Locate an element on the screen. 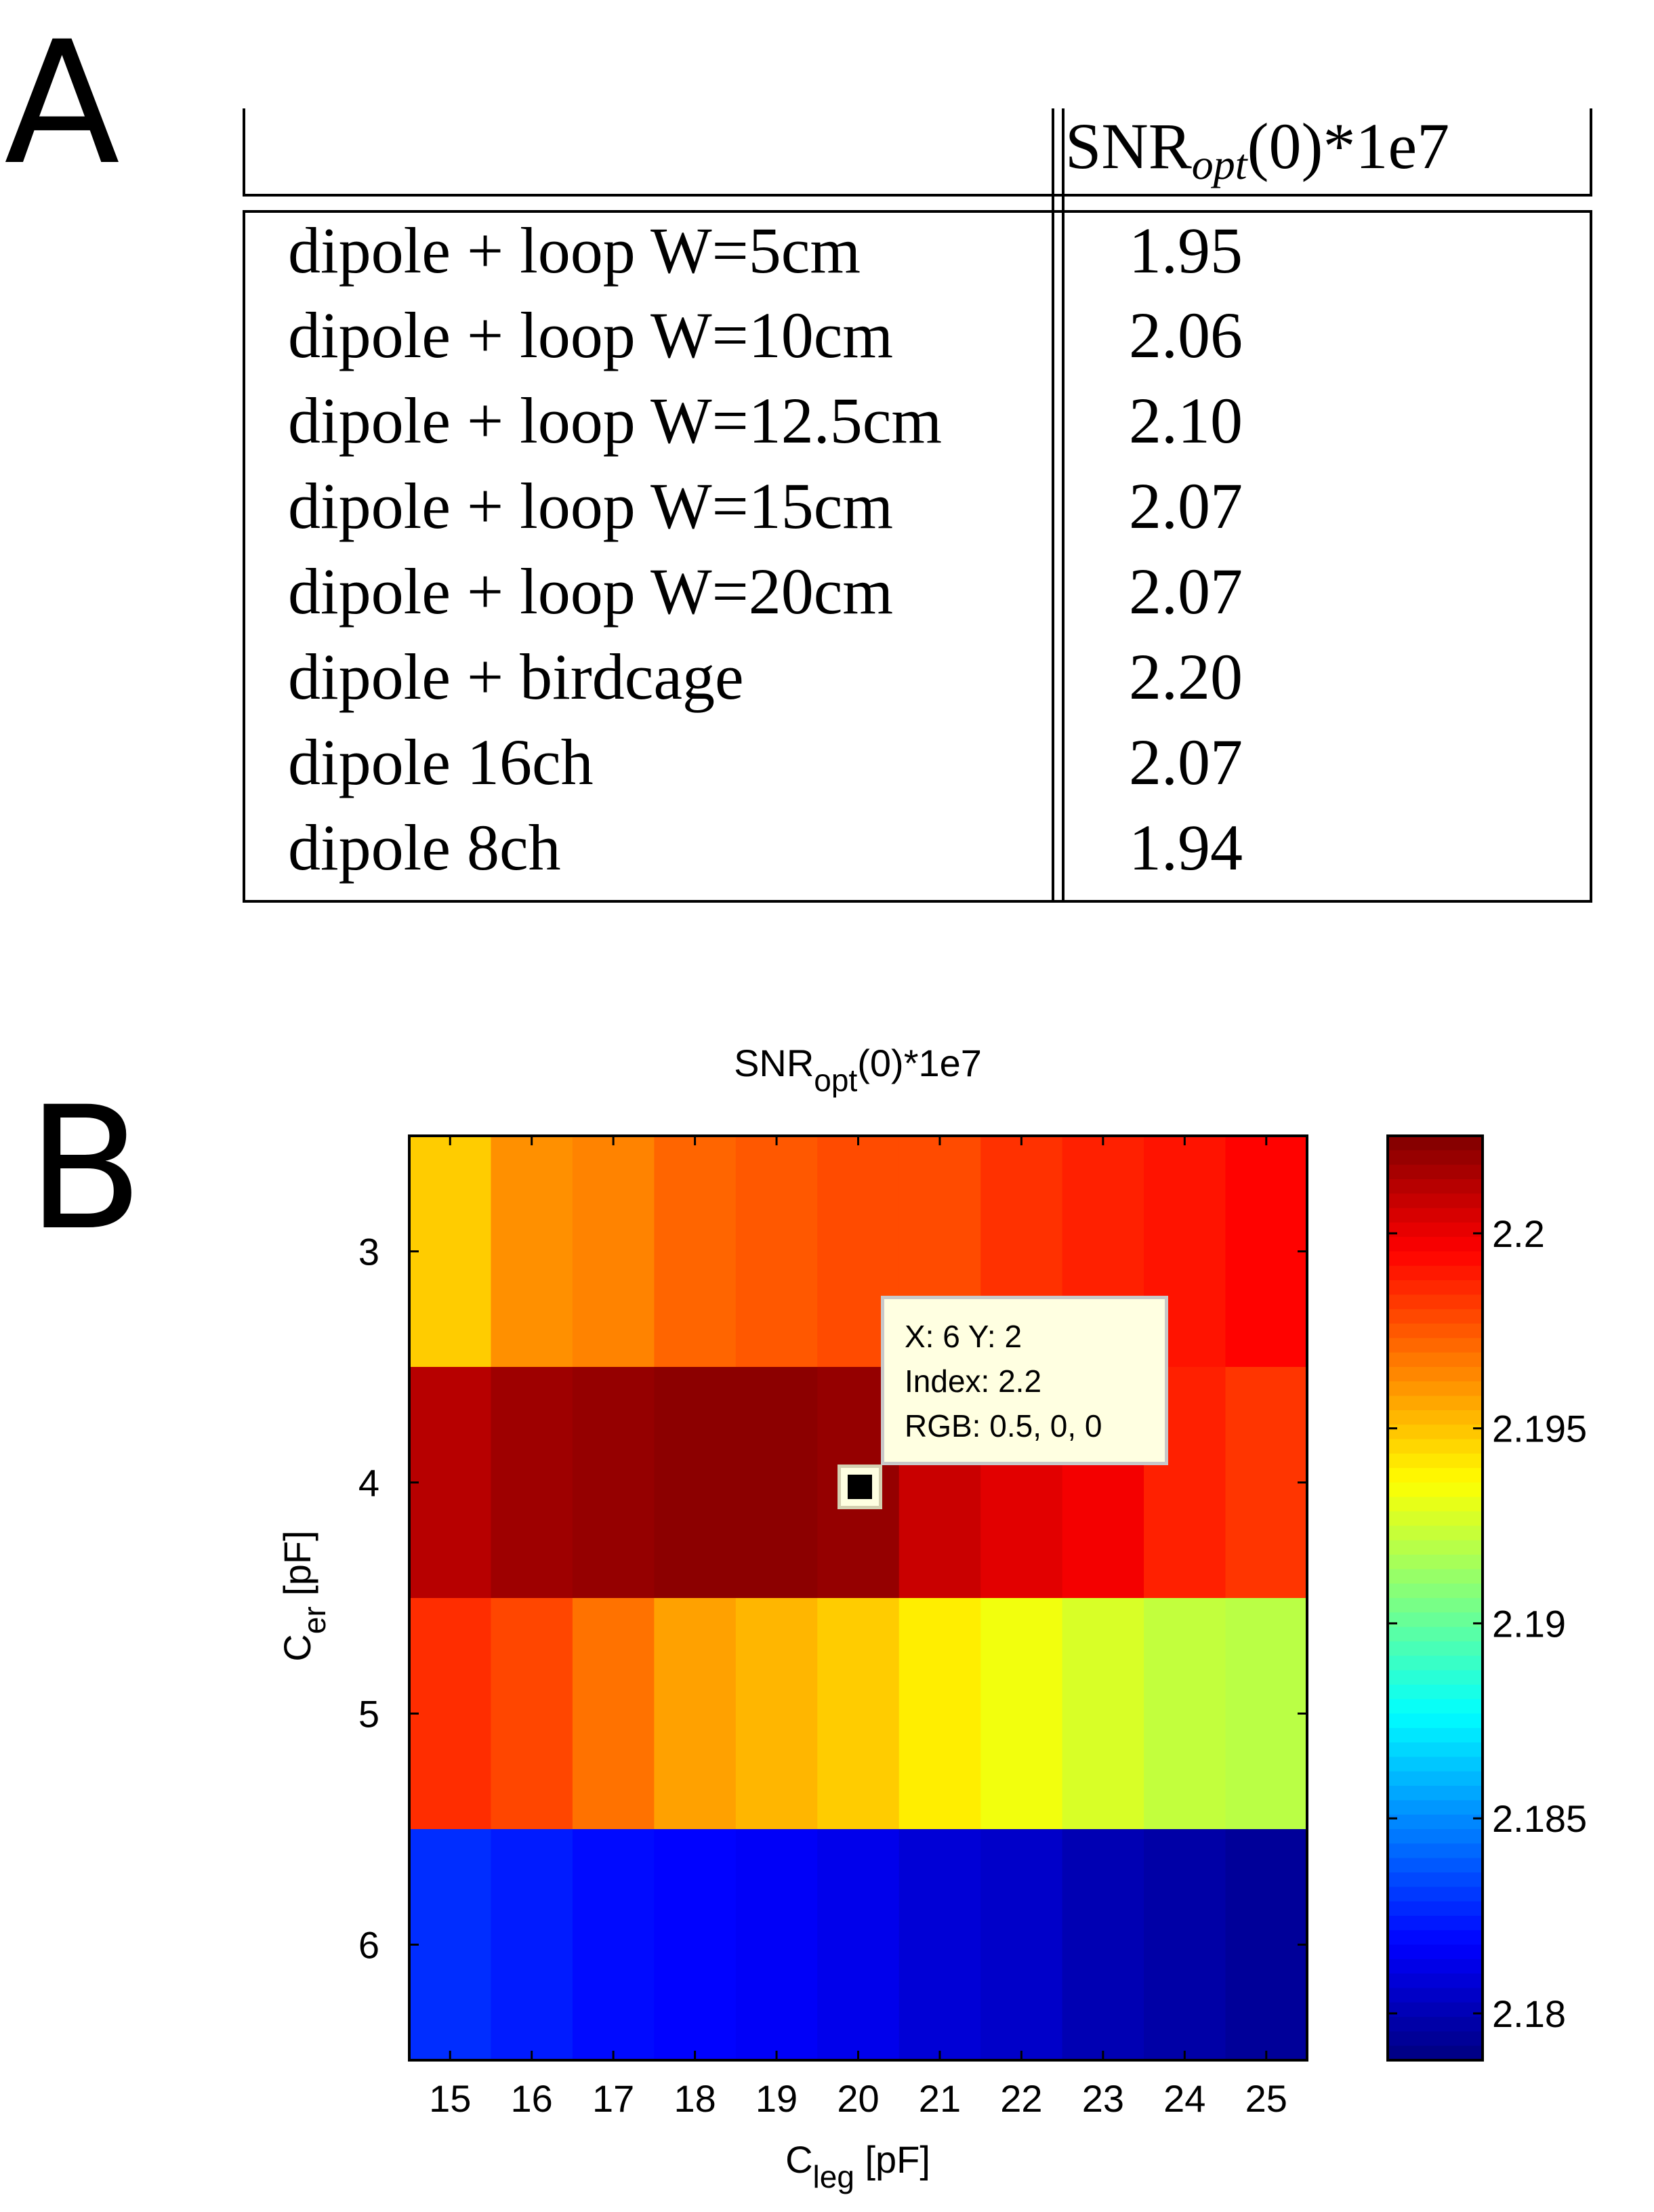 The width and height of the screenshot is (1654, 2212). colorbar-tick-label: 2.2 is located at coordinates (1518, 1233).